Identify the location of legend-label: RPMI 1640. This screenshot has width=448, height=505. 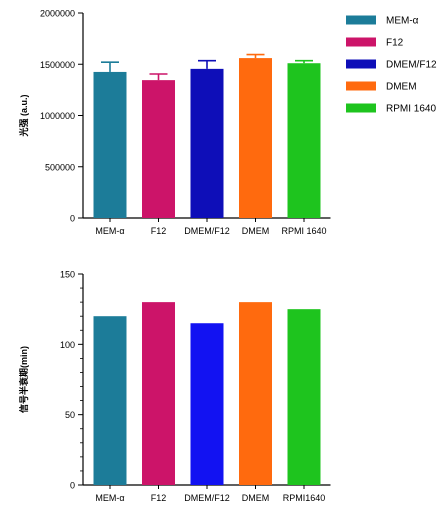
(411, 109).